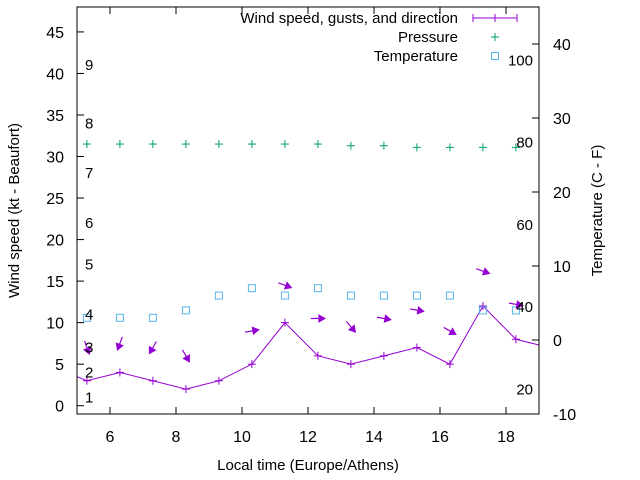  I want to click on y-left-axis-label: Wind speed (kt - Beaufort), so click(14, 210).